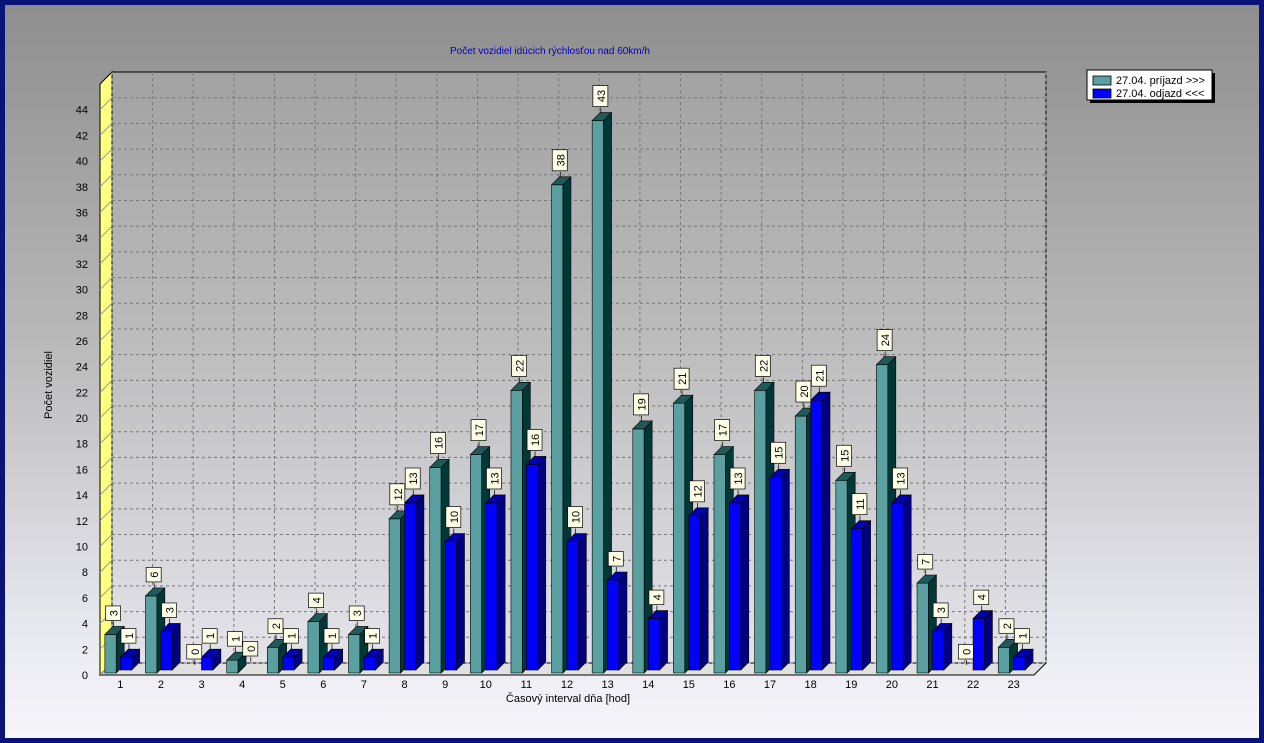  What do you see at coordinates (892, 685) in the screenshot?
I see `x-tick-label: 20` at bounding box center [892, 685].